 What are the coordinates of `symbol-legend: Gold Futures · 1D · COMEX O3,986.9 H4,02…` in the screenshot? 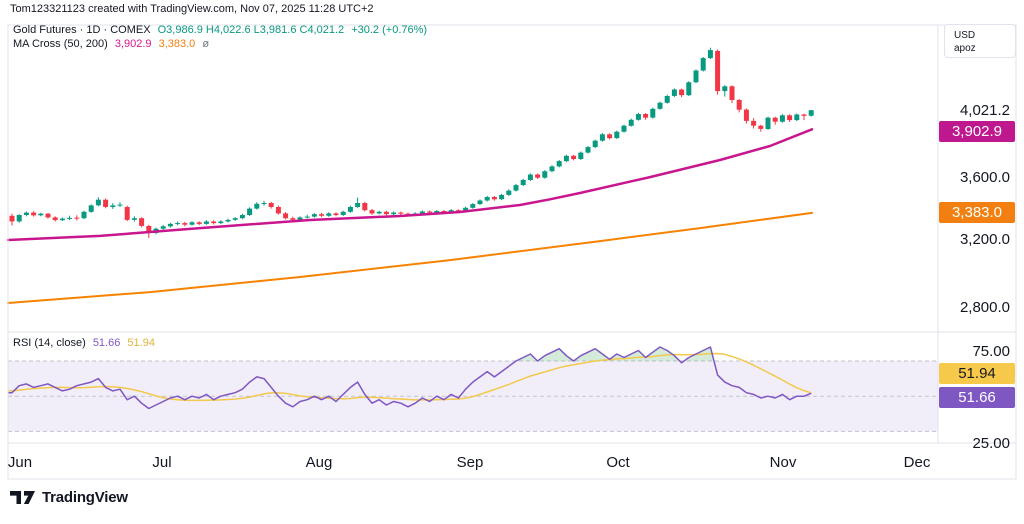 It's located at (222, 30).